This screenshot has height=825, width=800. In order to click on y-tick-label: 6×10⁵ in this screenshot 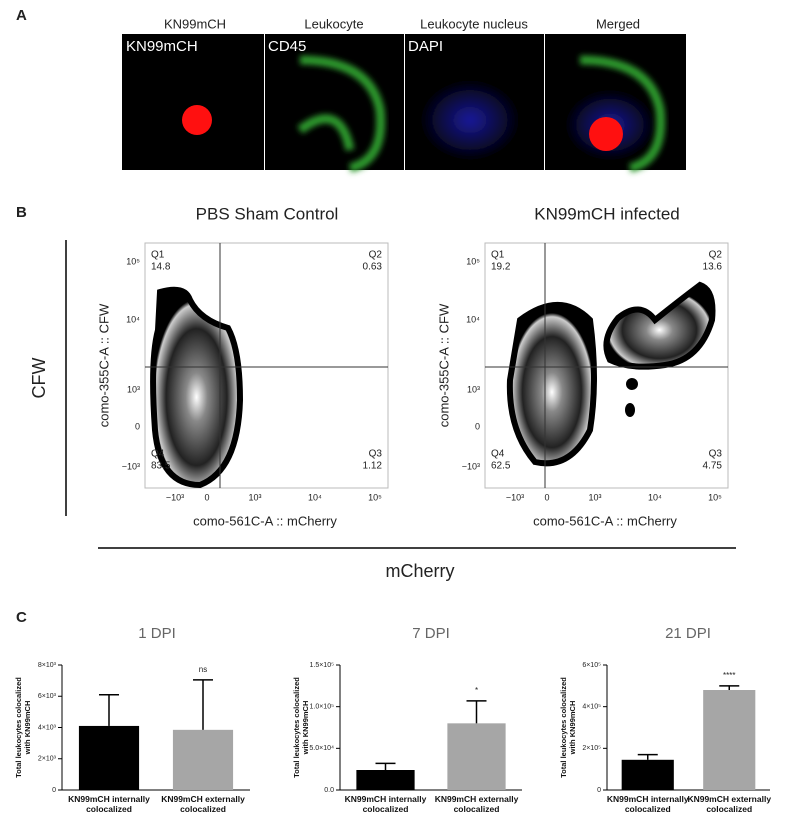, I will do `click(591, 665)`.